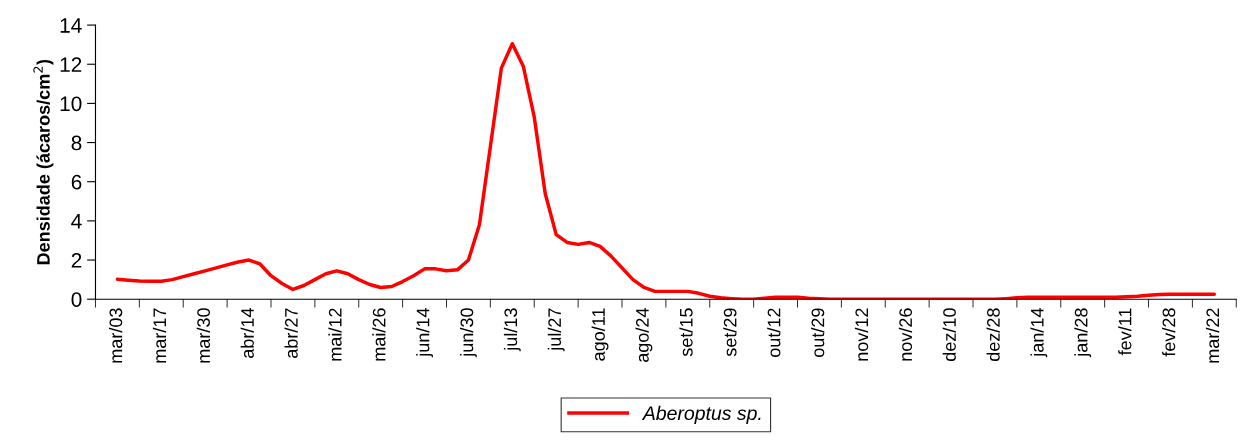 This screenshot has height=440, width=1240. I want to click on x-tick-label: mai/26, so click(379, 334).